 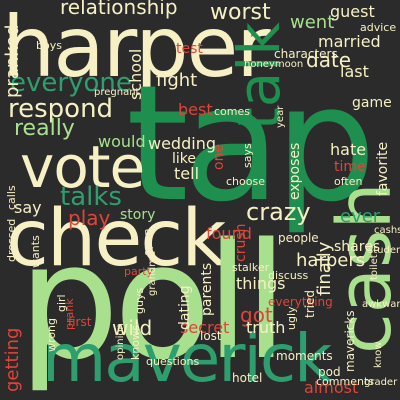 I want to click on word-toilet: toilet, so click(x=374, y=267).